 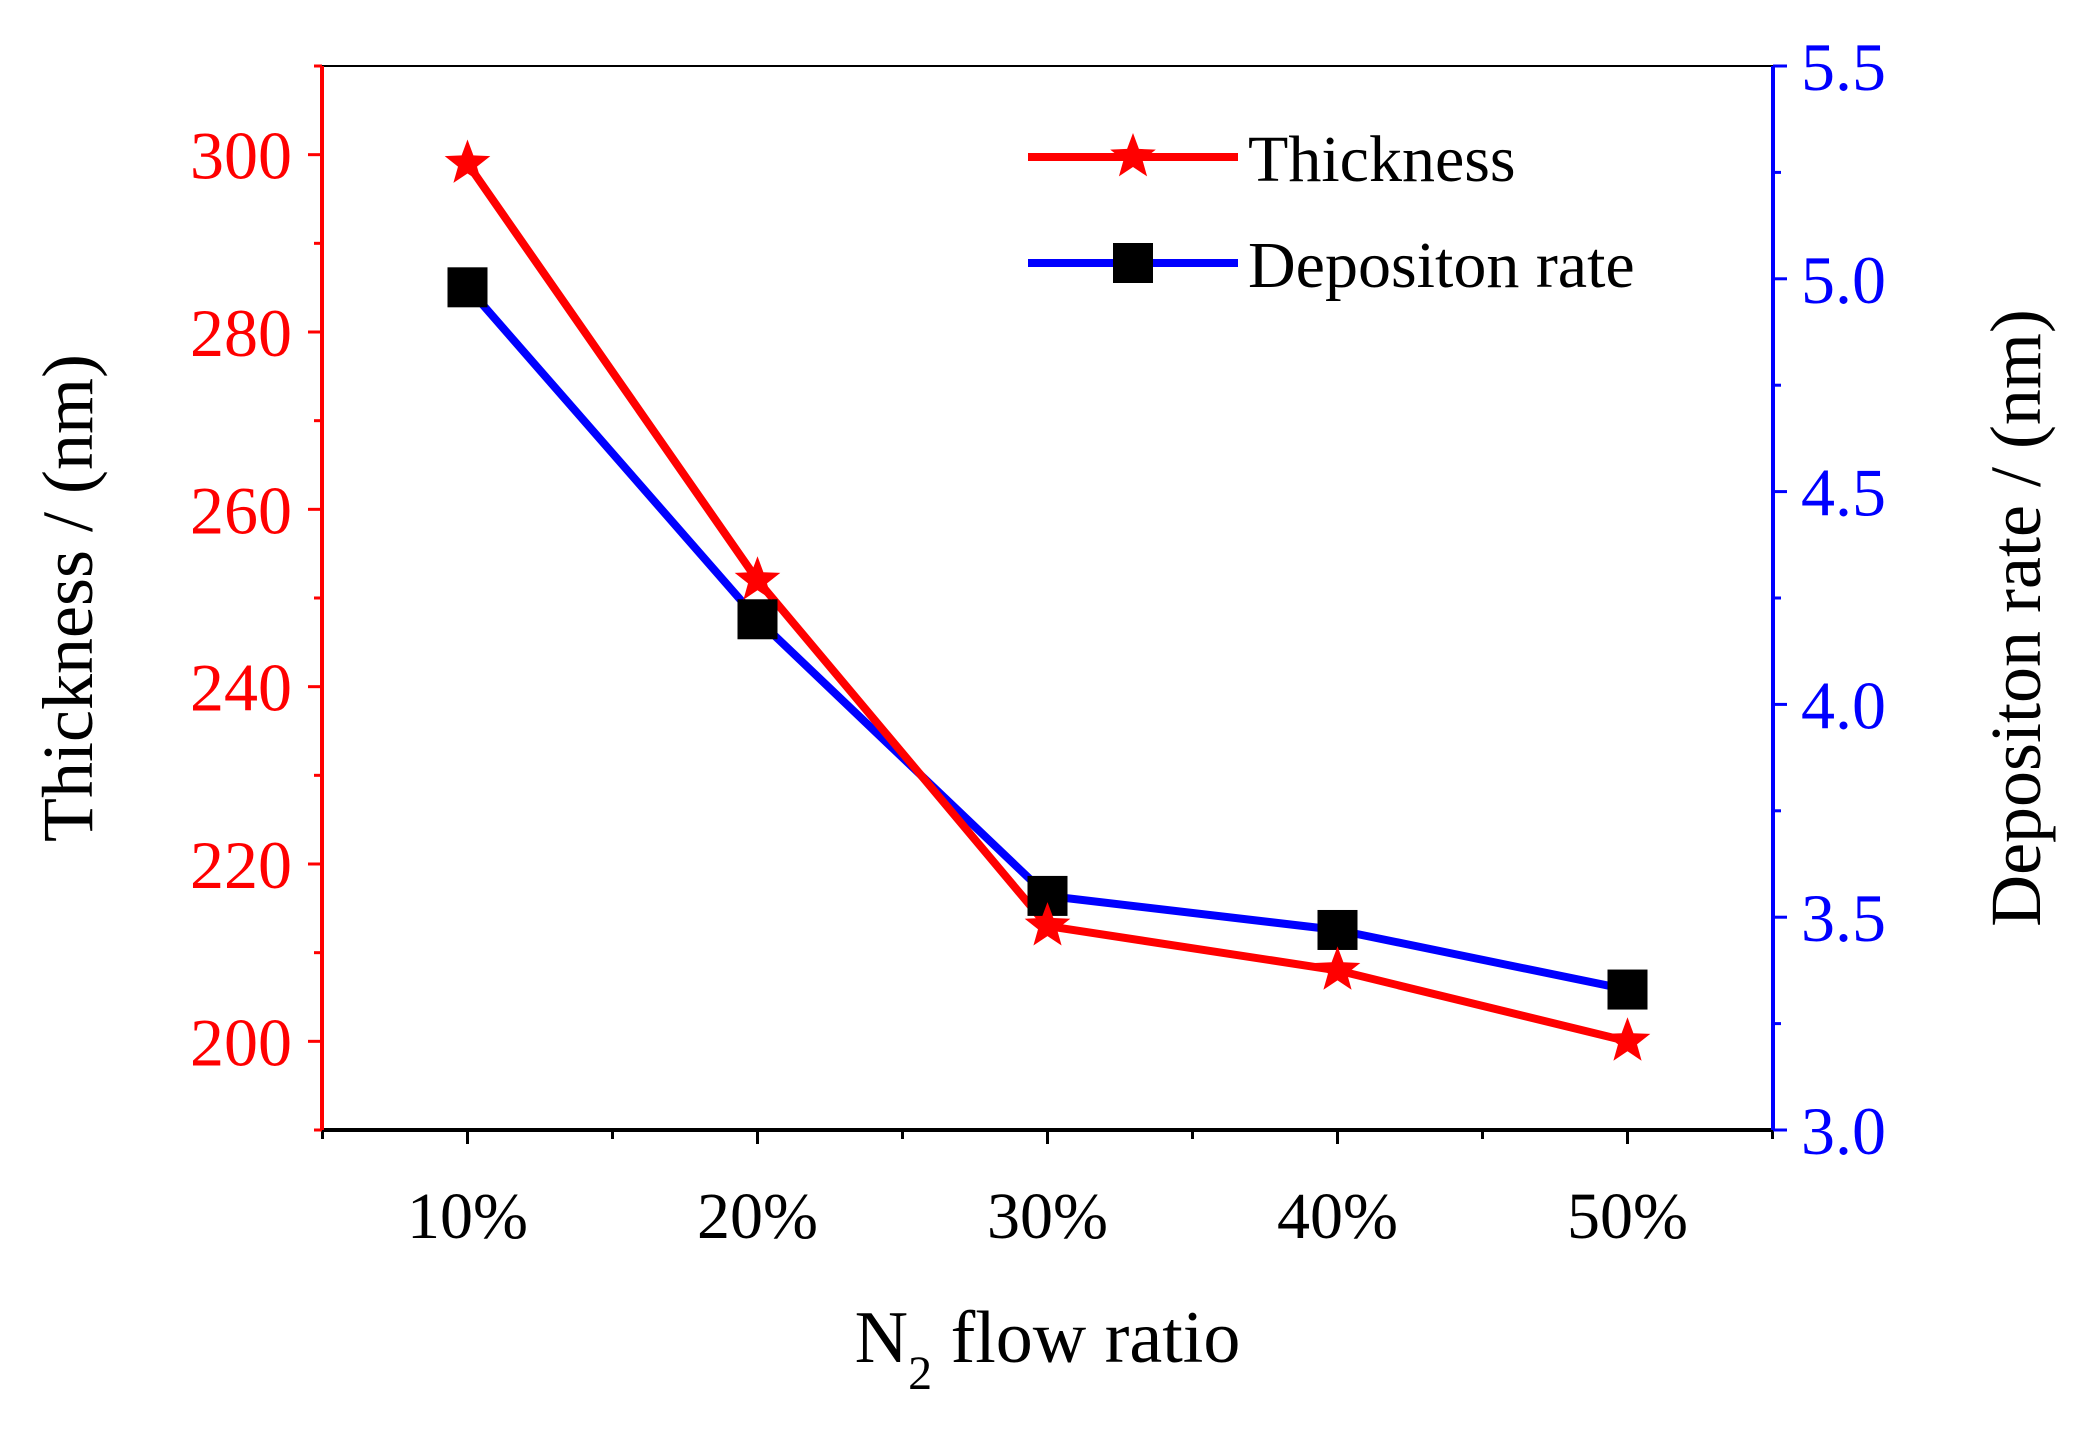 What do you see at coordinates (1627, 1216) in the screenshot?
I see `x-tick-label: 50%` at bounding box center [1627, 1216].